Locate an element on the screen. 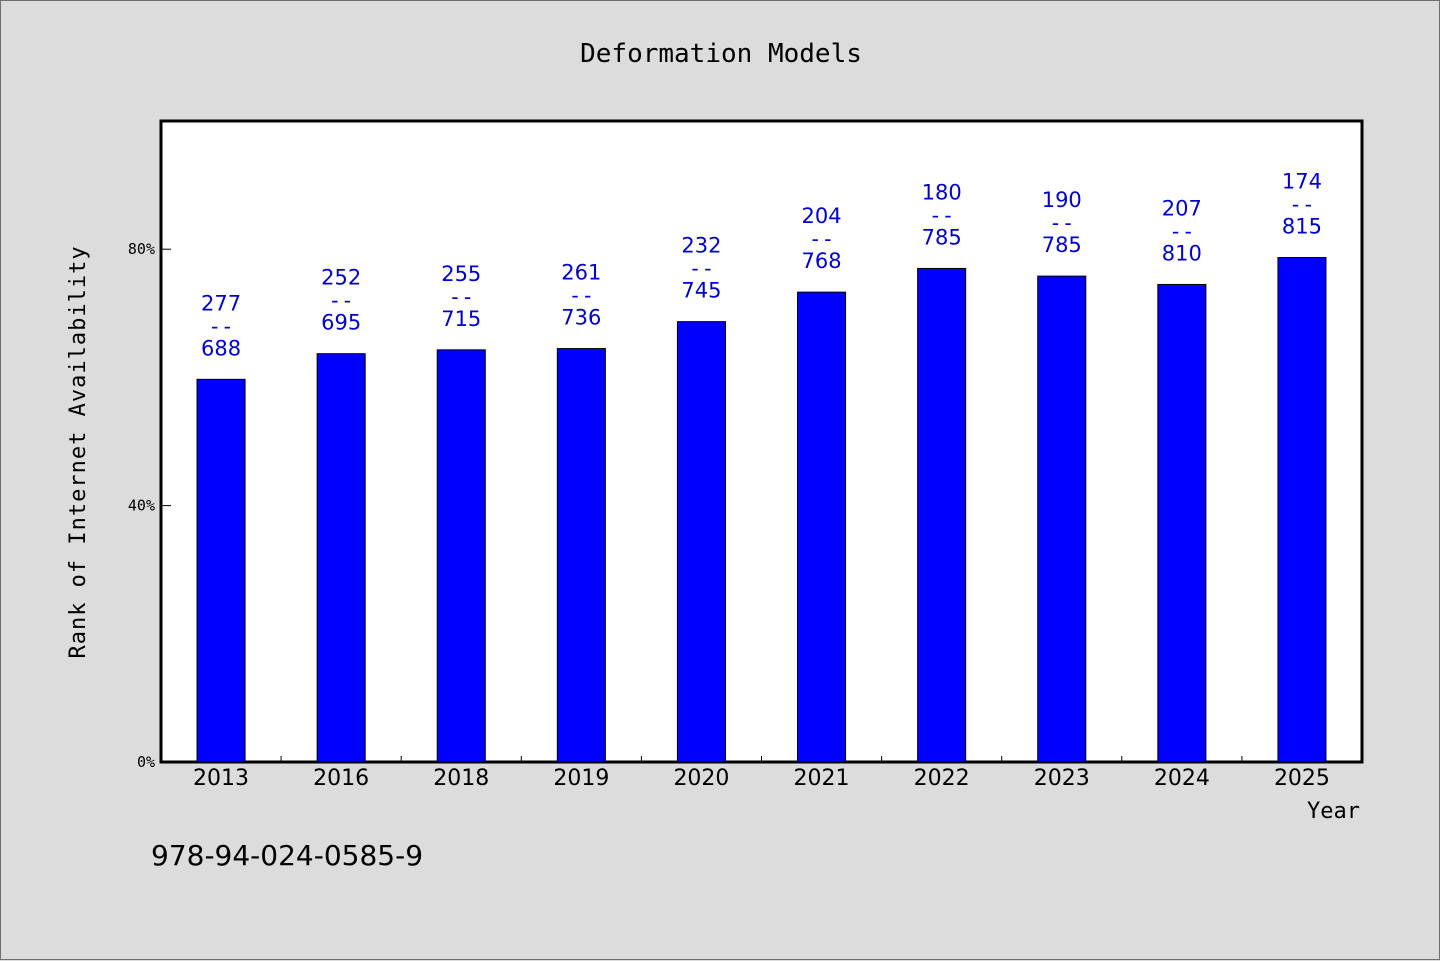 This screenshot has width=1440, height=961. x-tick-label: 2013 is located at coordinates (221, 778).